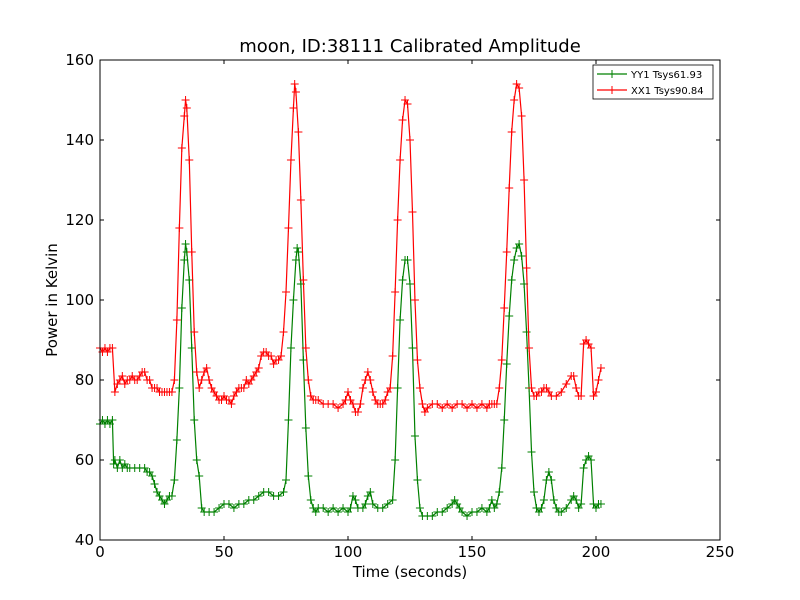 The height and width of the screenshot is (600, 800). Describe the element at coordinates (52, 300) in the screenshot. I see `y-axis-label: Power in Kelvin` at that location.